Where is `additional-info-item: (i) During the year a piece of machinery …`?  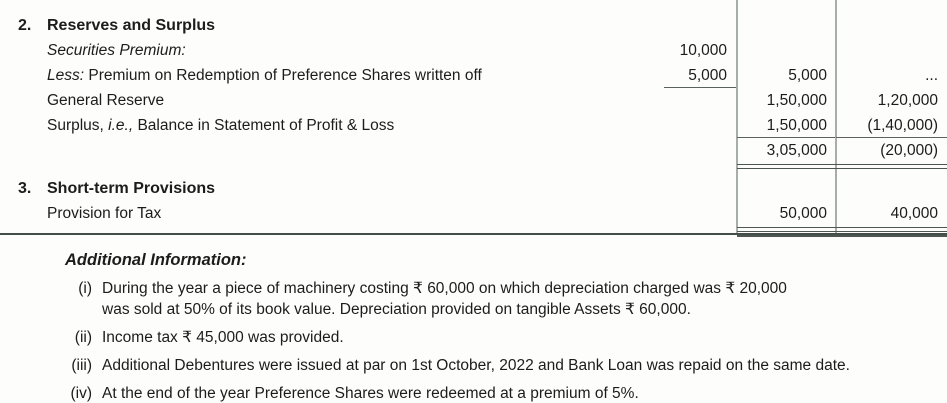
additional-info-item: (i) During the year a piece of machinery … is located at coordinates (473, 299).